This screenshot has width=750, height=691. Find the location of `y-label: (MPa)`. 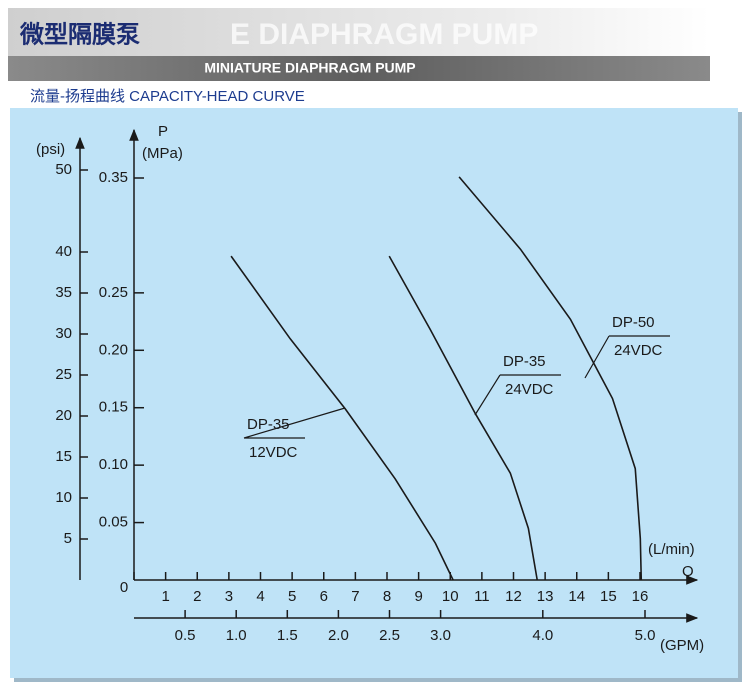

y-label: (MPa) is located at coordinates (162, 153).